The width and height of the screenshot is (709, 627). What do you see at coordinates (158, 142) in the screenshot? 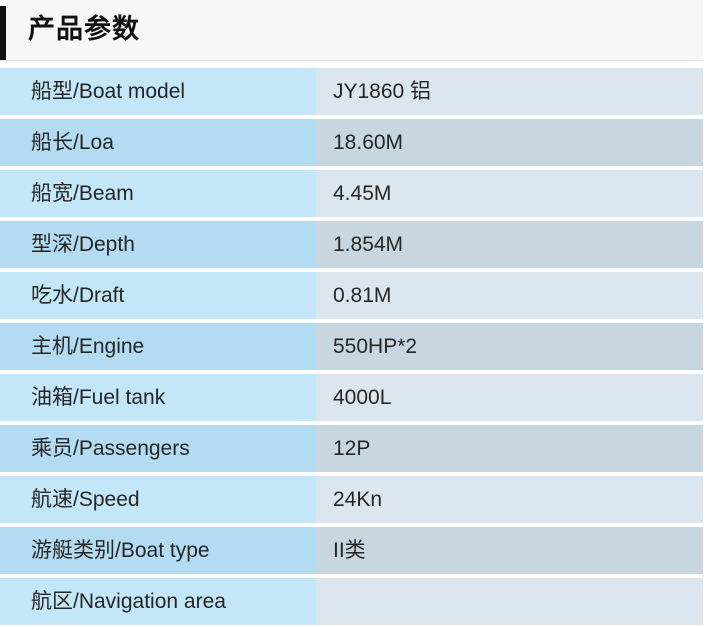
I see `spec-label: 船长/Loa` at bounding box center [158, 142].